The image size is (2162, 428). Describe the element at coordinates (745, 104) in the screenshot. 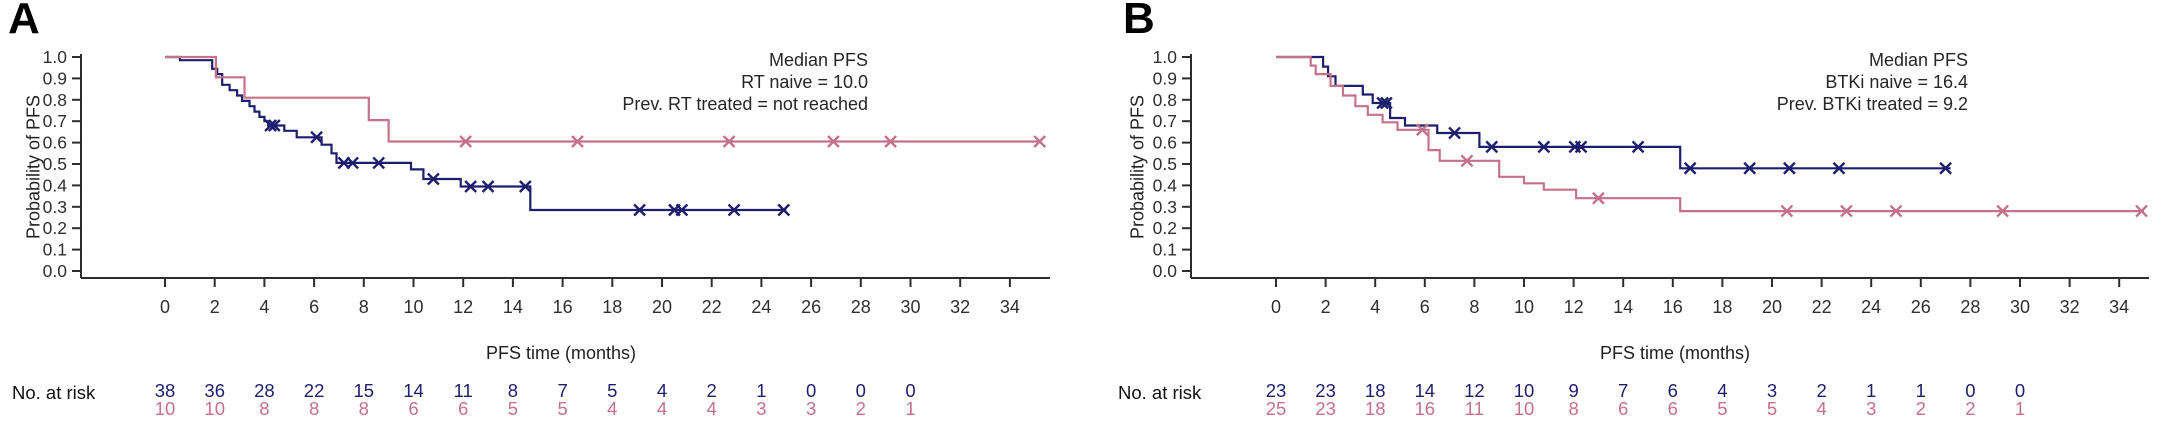

I see `legend-line-prev-rt-treated: Prev. RT treated = not reached` at that location.